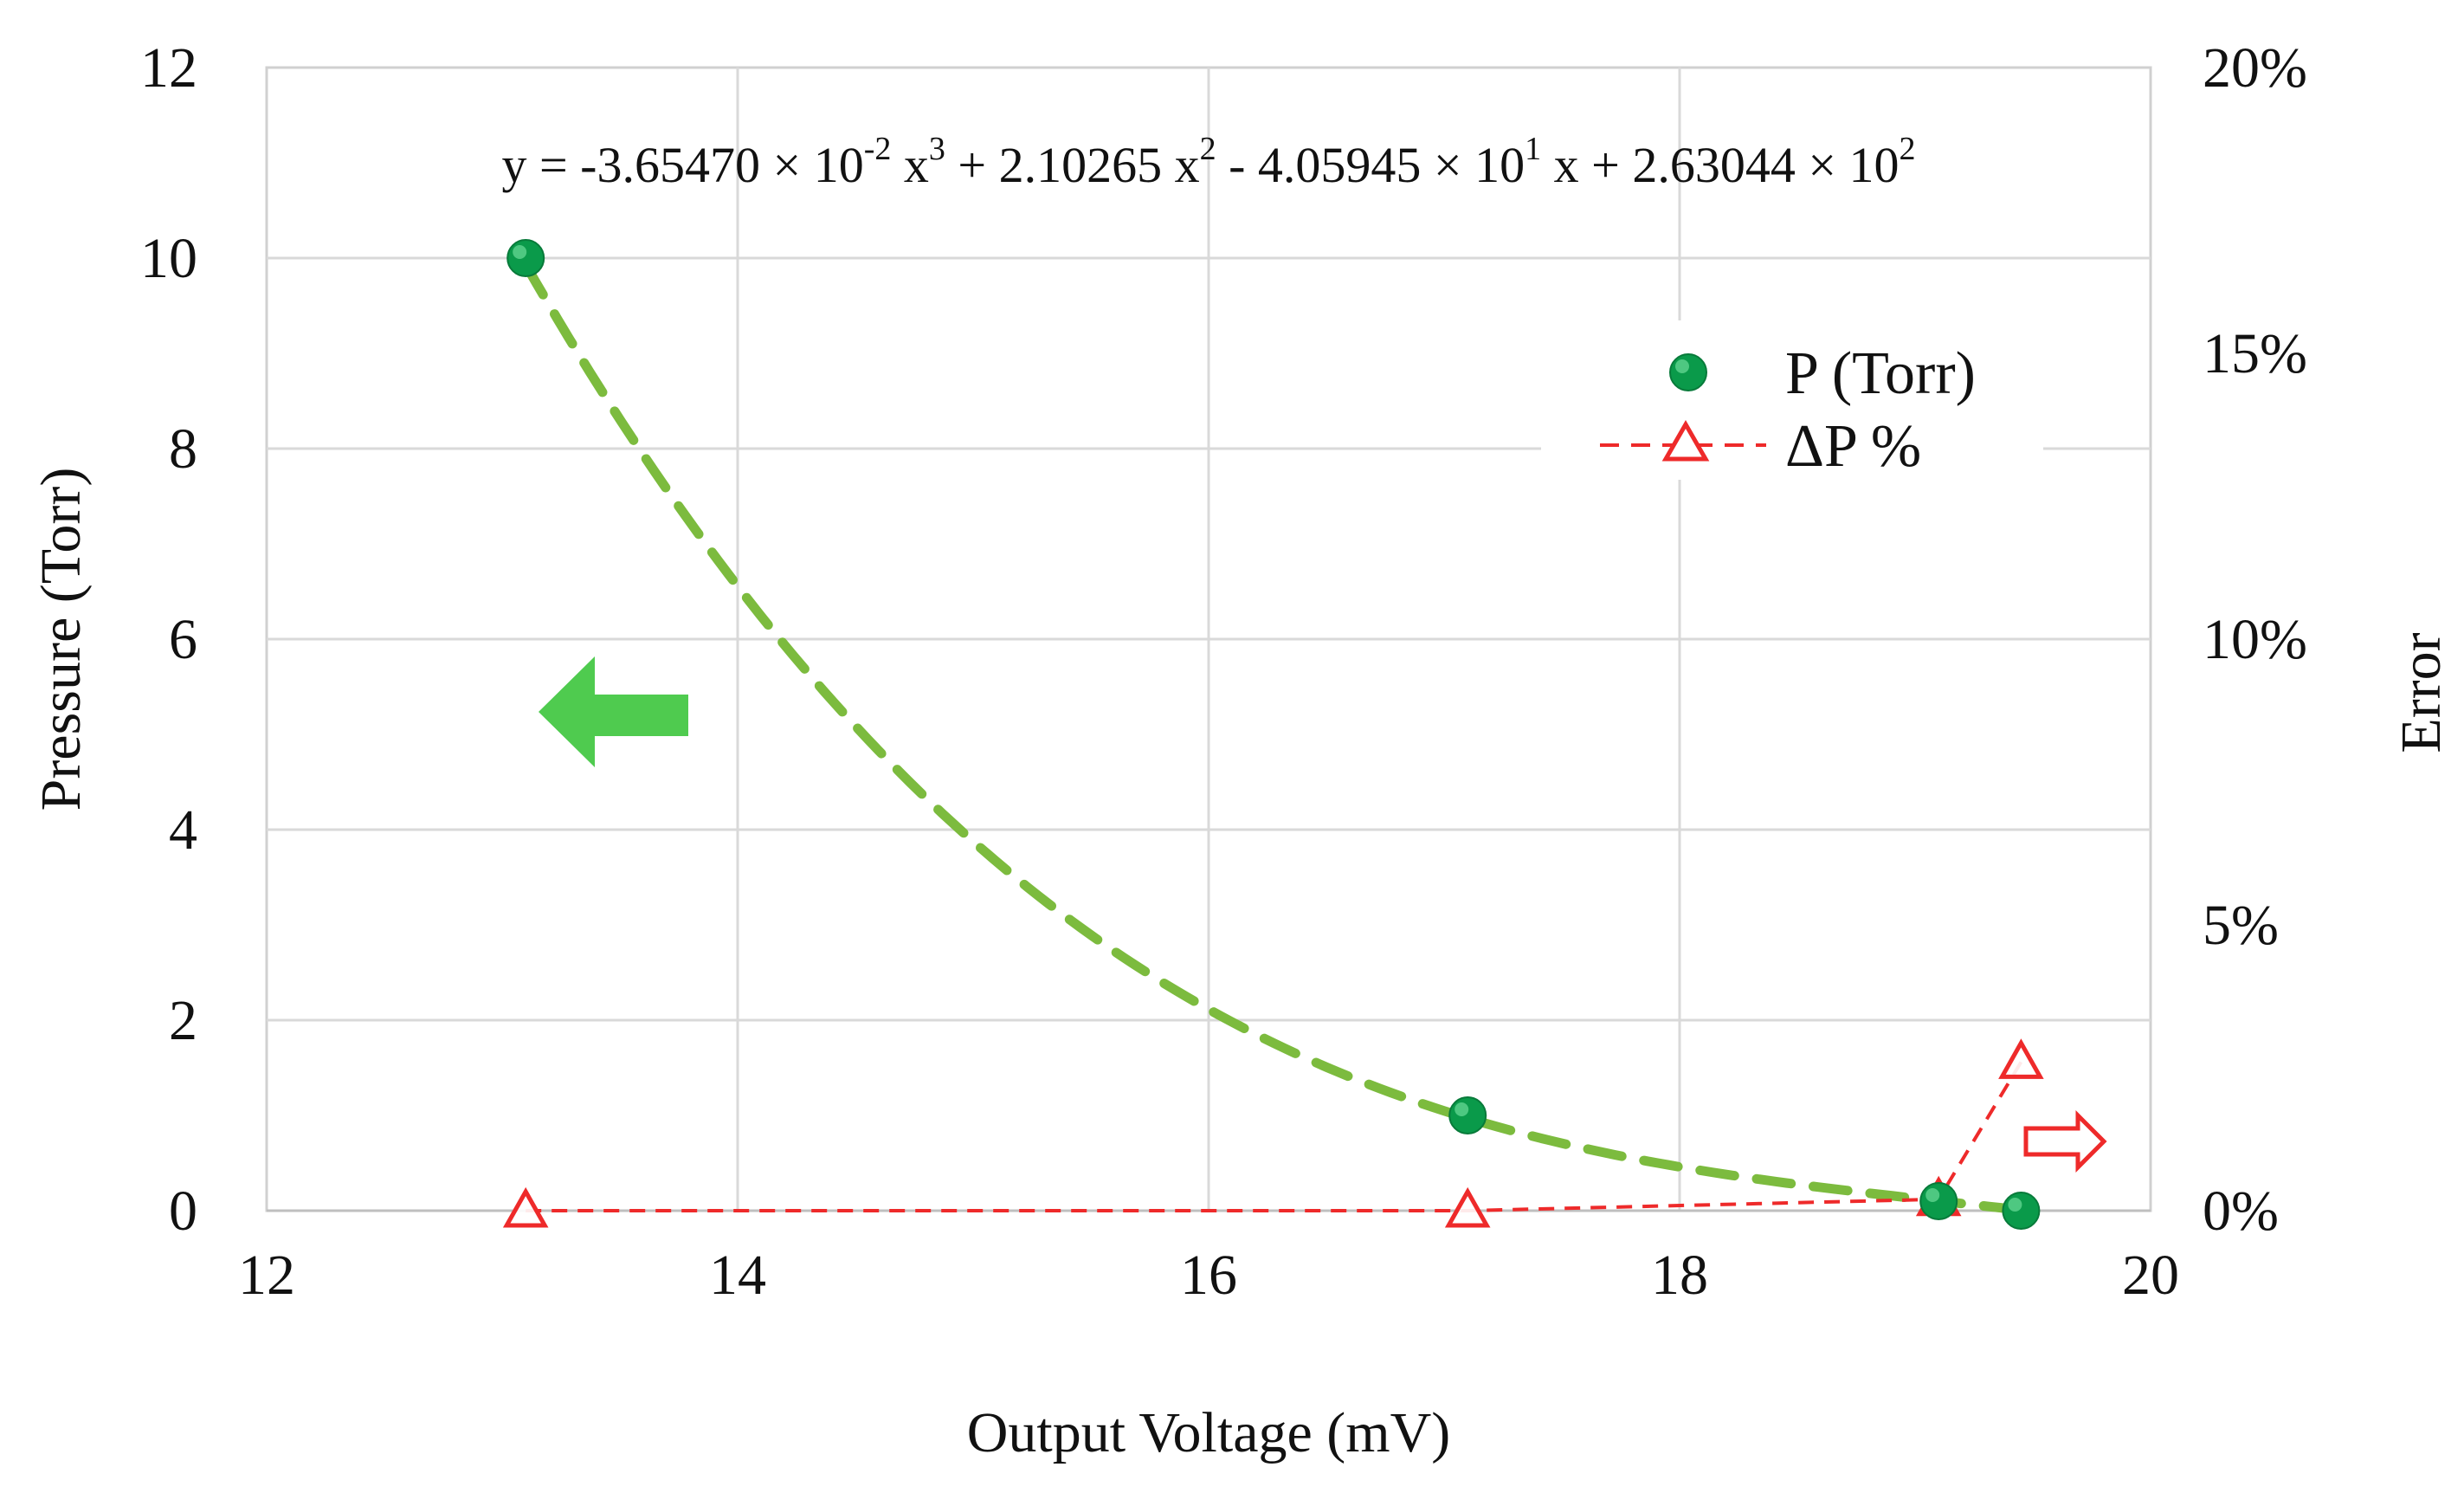 The image size is (2464, 1493). I want to click on y-tick-label: 4, so click(183, 830).